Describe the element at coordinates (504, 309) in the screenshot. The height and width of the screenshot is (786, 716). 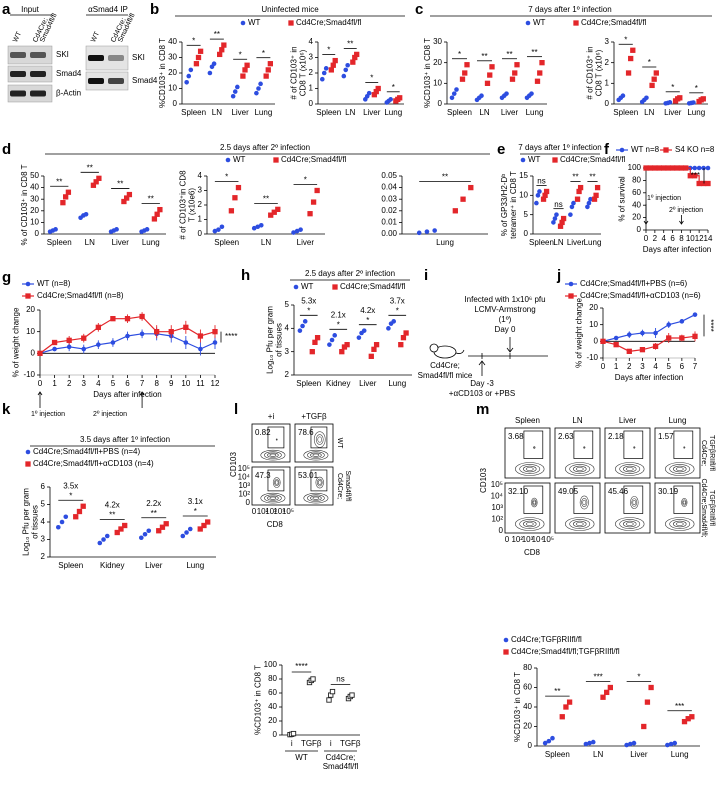
I see `schematic-label: LCMV-Armstrong` at that location.